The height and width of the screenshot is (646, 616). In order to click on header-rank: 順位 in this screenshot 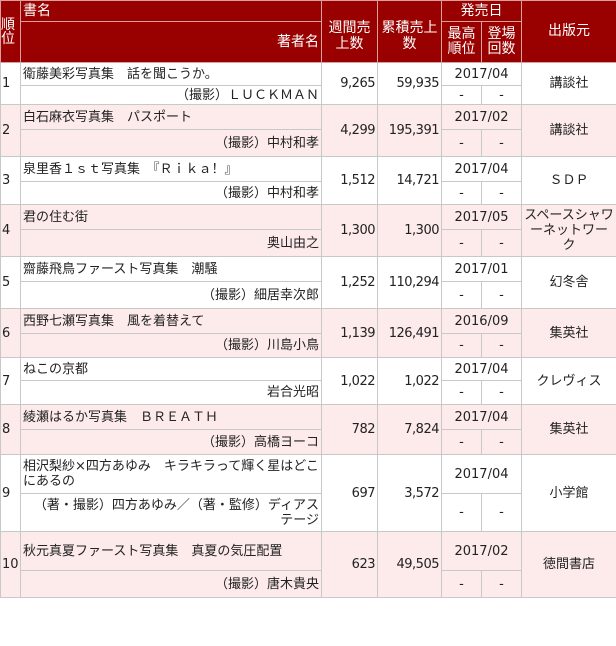, I will do `click(10, 31)`.